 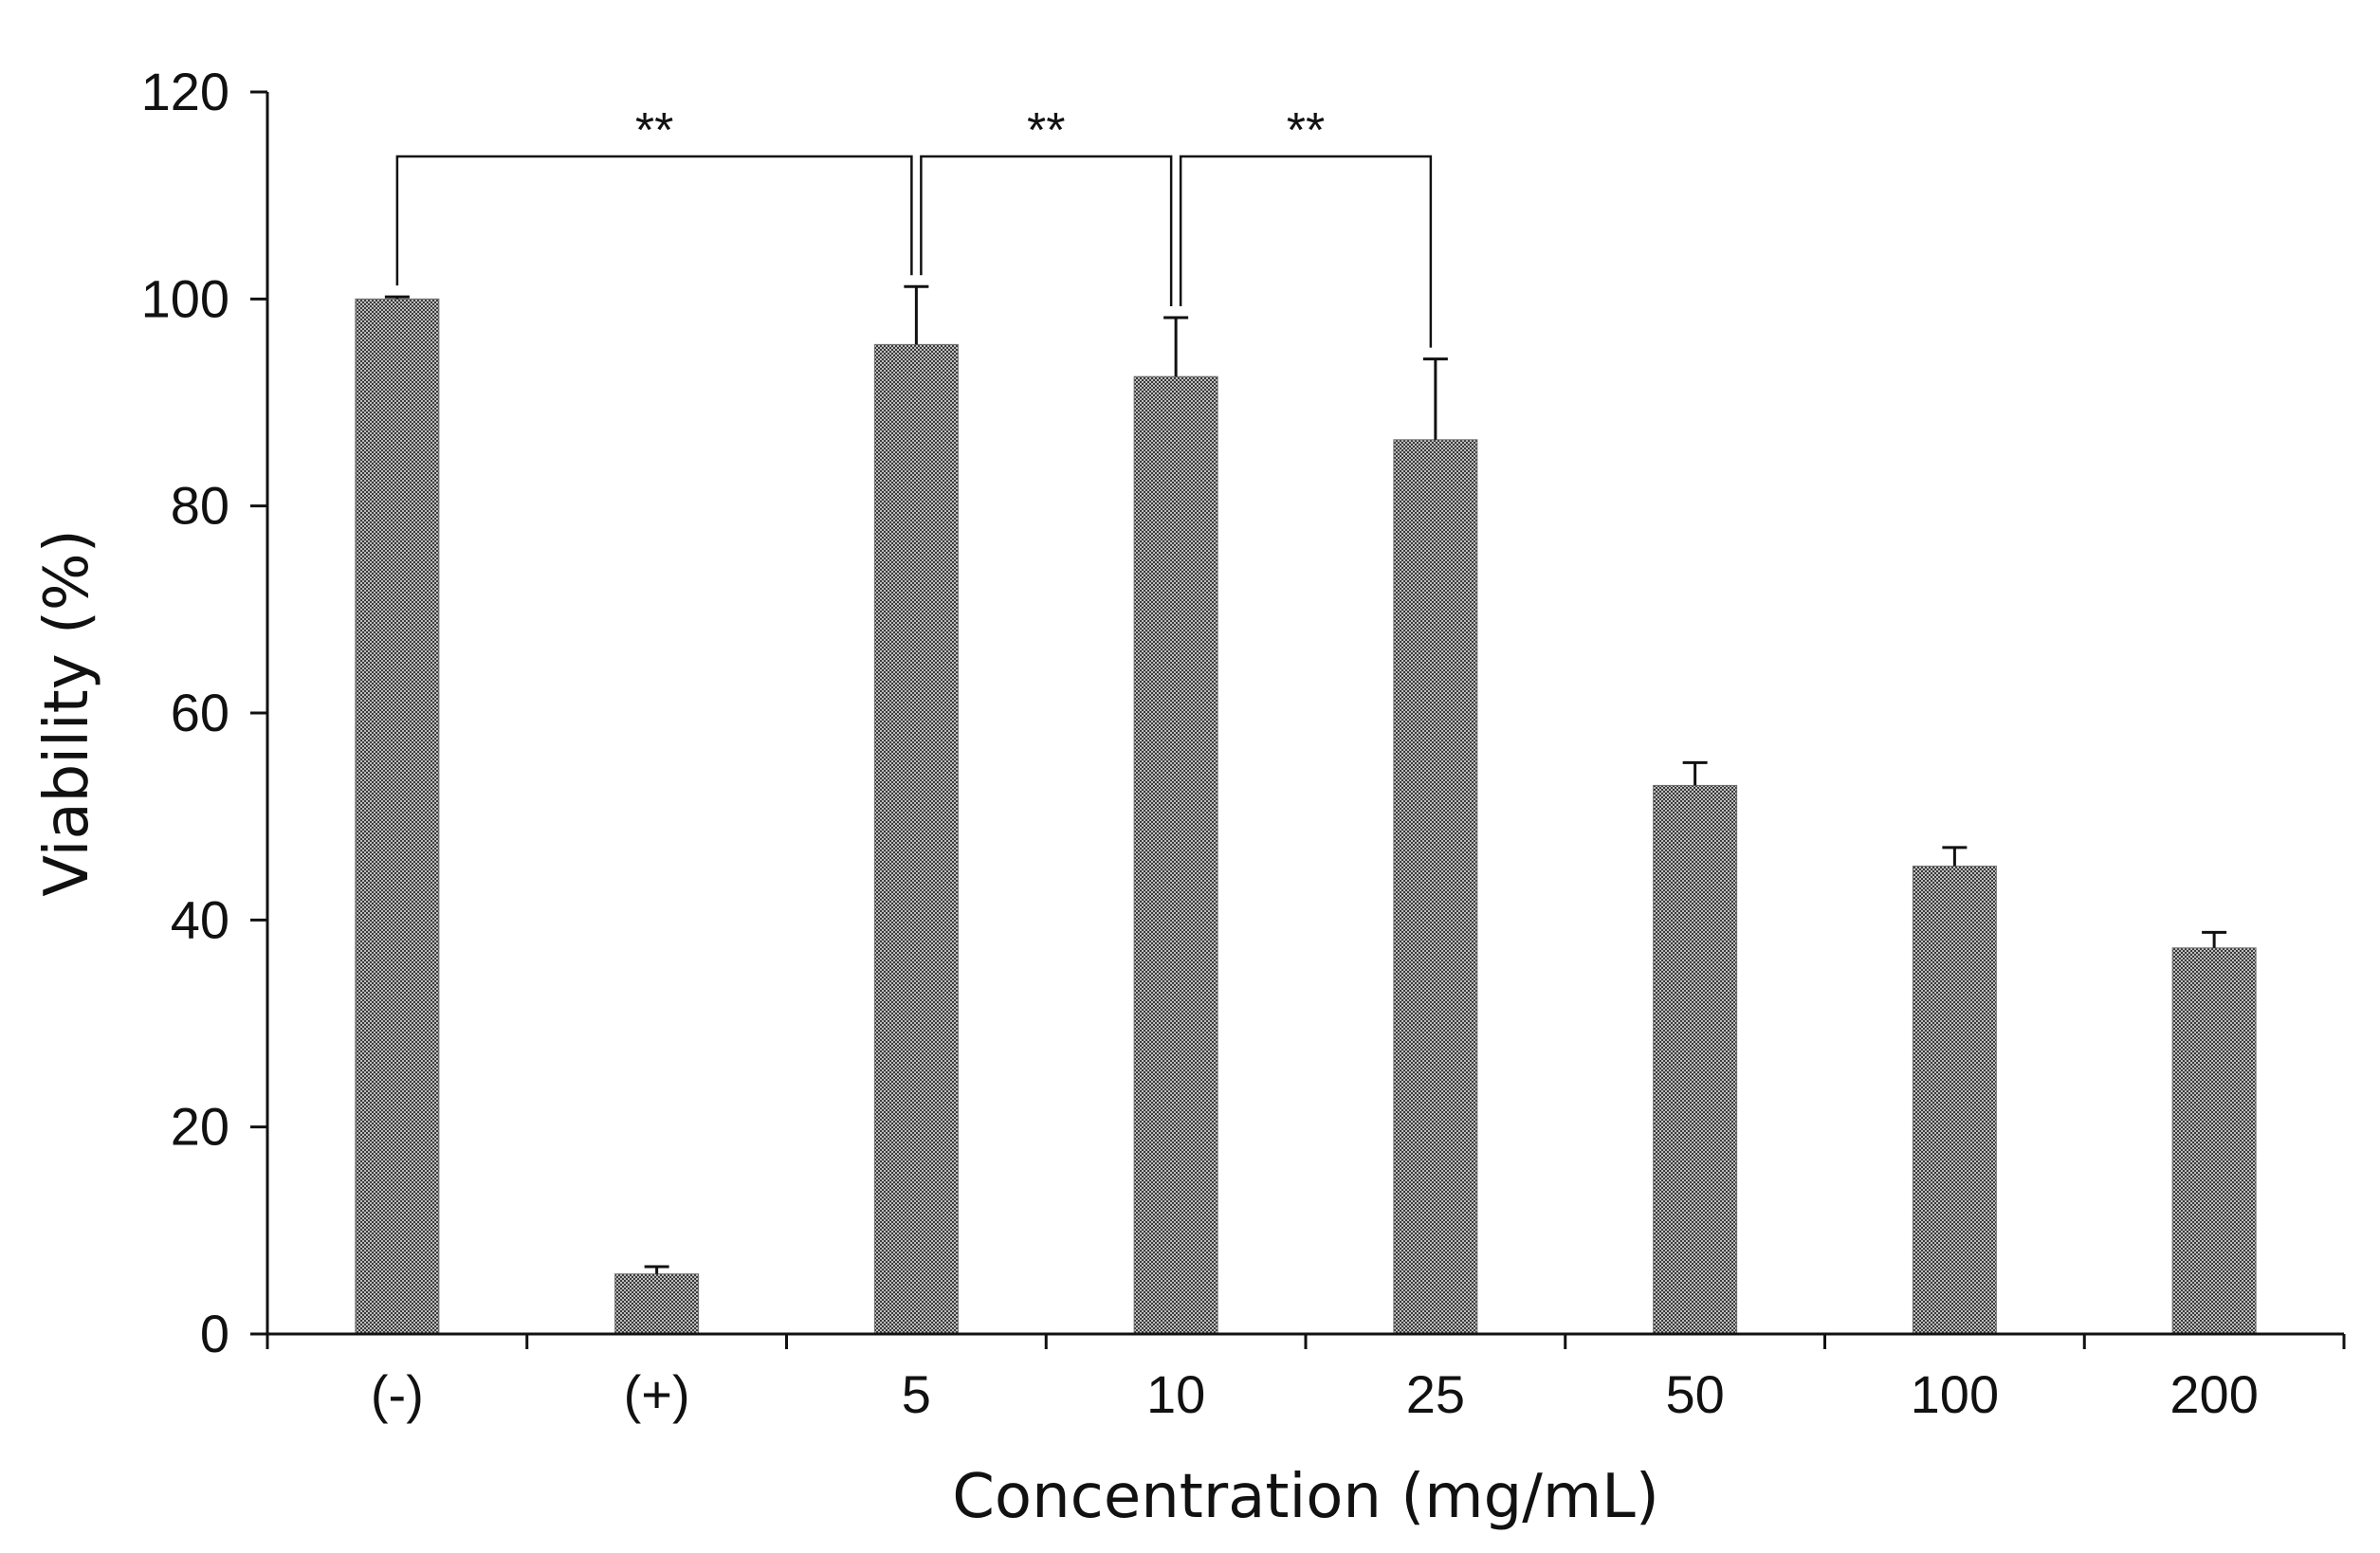 What do you see at coordinates (657, 1394) in the screenshot?
I see `x-tick-label: (+)` at bounding box center [657, 1394].